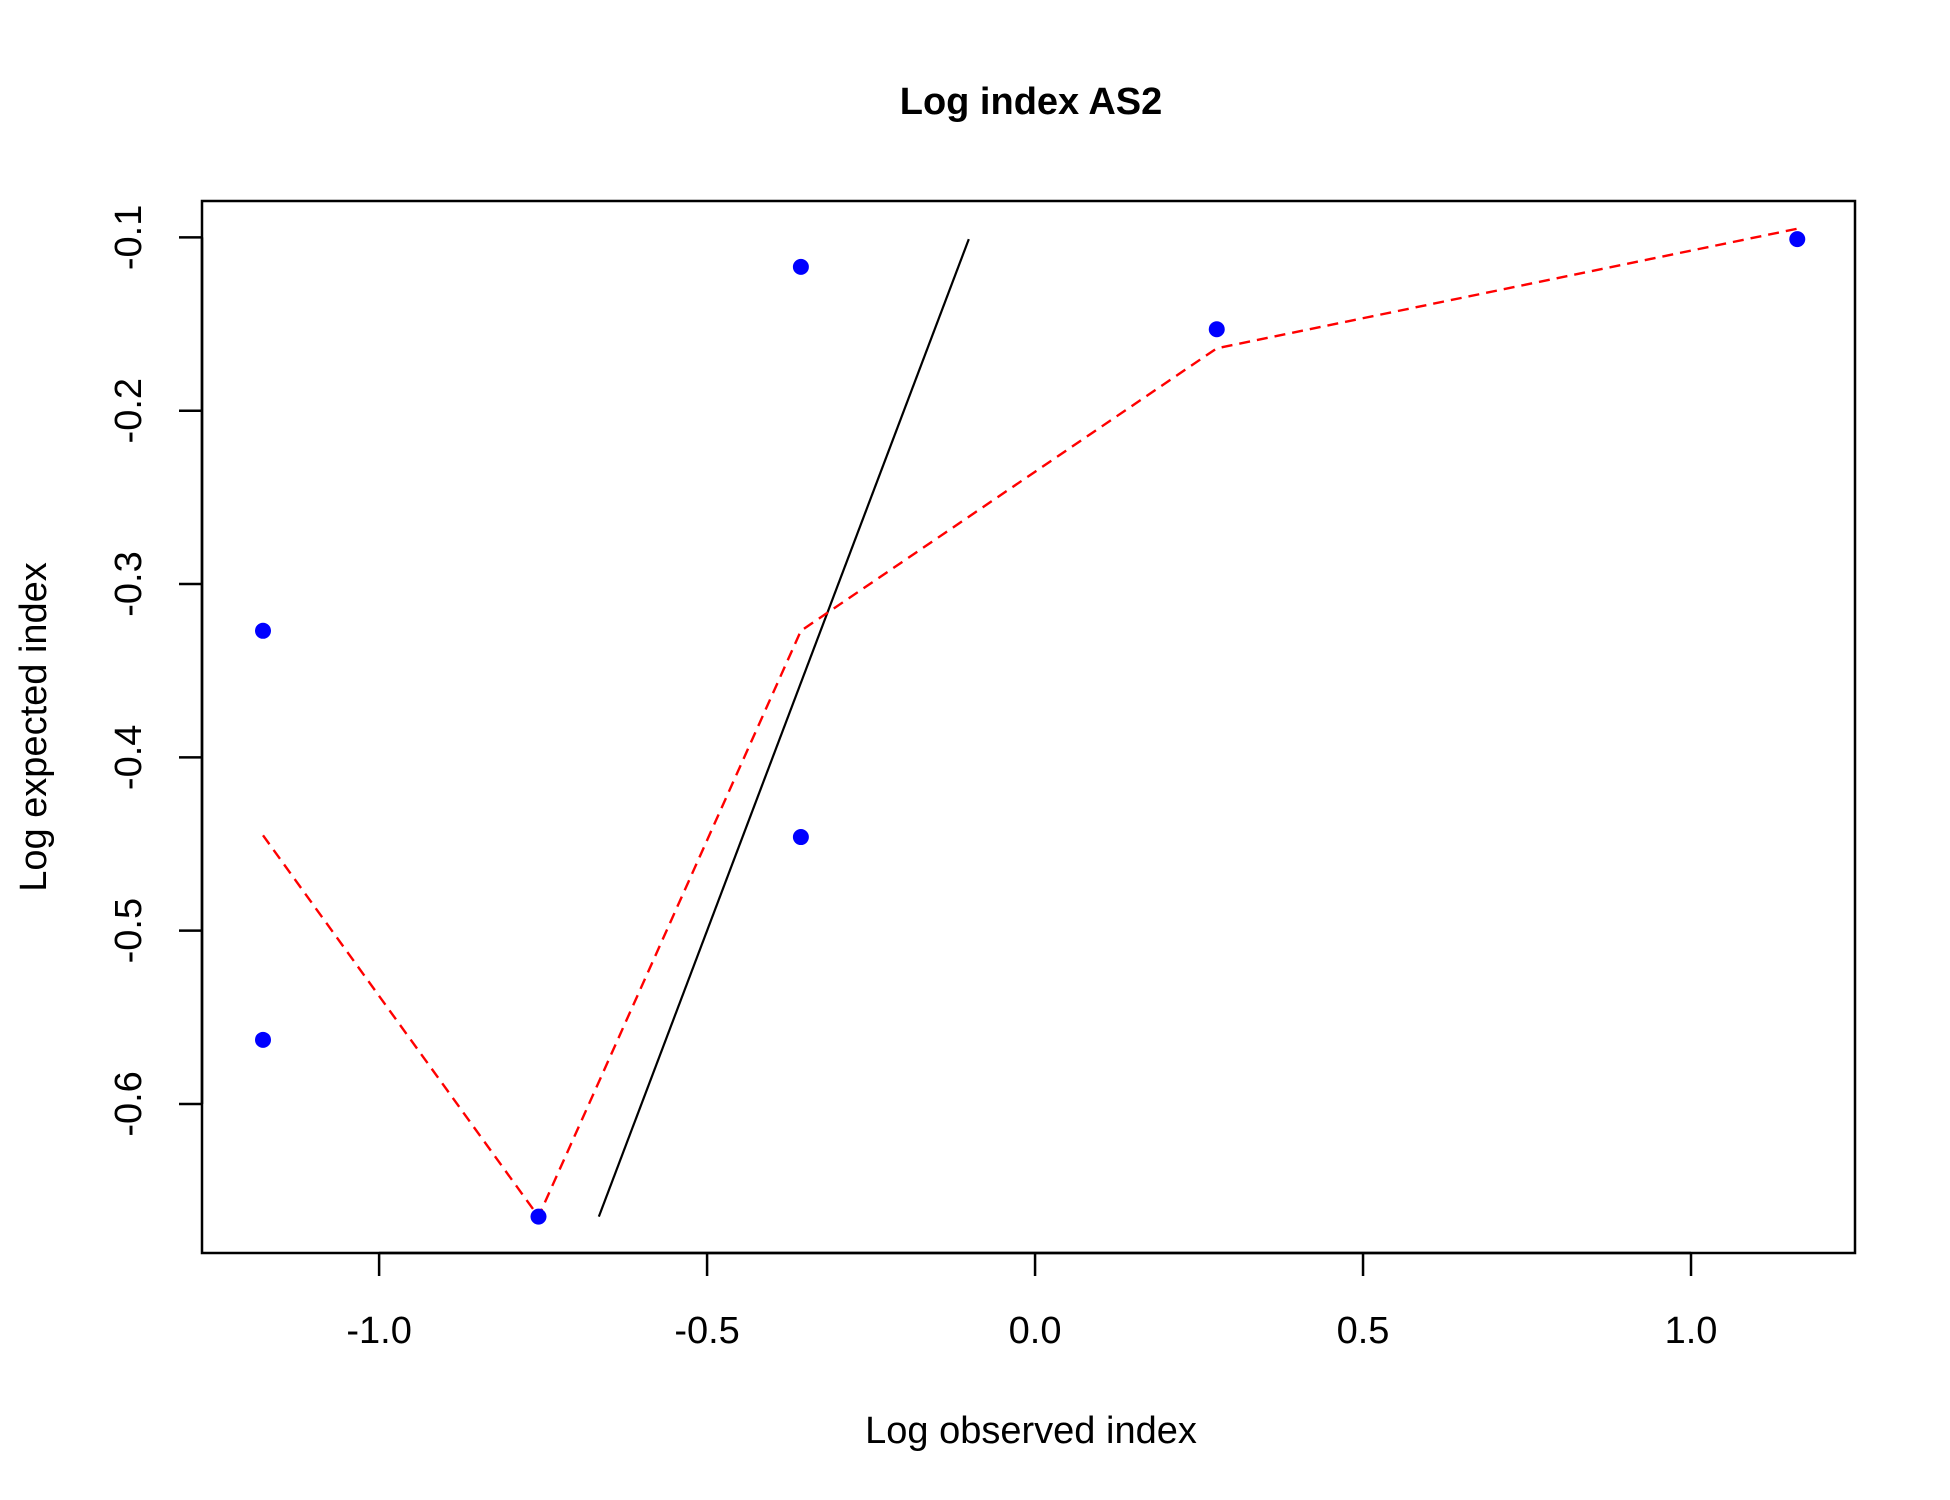 This screenshot has width=1950, height=1500. Describe the element at coordinates (1032, 1301) in the screenshot. I see `x-axis: -1.0 -0.5 0.0 0.5 1.0` at that location.